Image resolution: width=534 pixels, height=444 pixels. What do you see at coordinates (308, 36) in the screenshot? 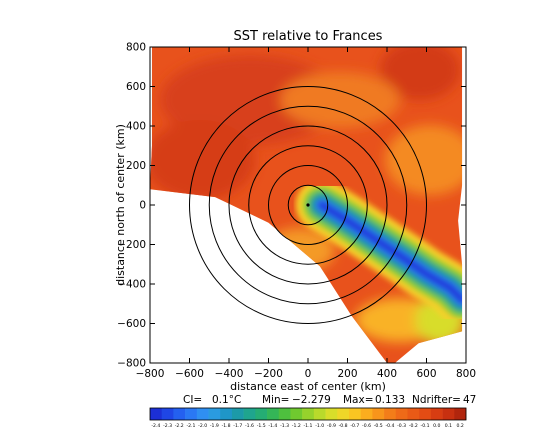
I see `chart-title: SST relative to Frances` at bounding box center [308, 36].